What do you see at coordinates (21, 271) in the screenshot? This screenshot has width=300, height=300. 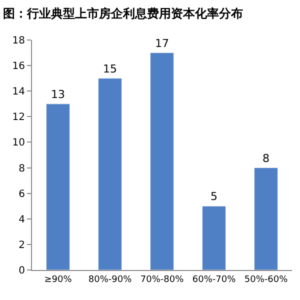 I see `y-tick-label: 0` at bounding box center [21, 271].